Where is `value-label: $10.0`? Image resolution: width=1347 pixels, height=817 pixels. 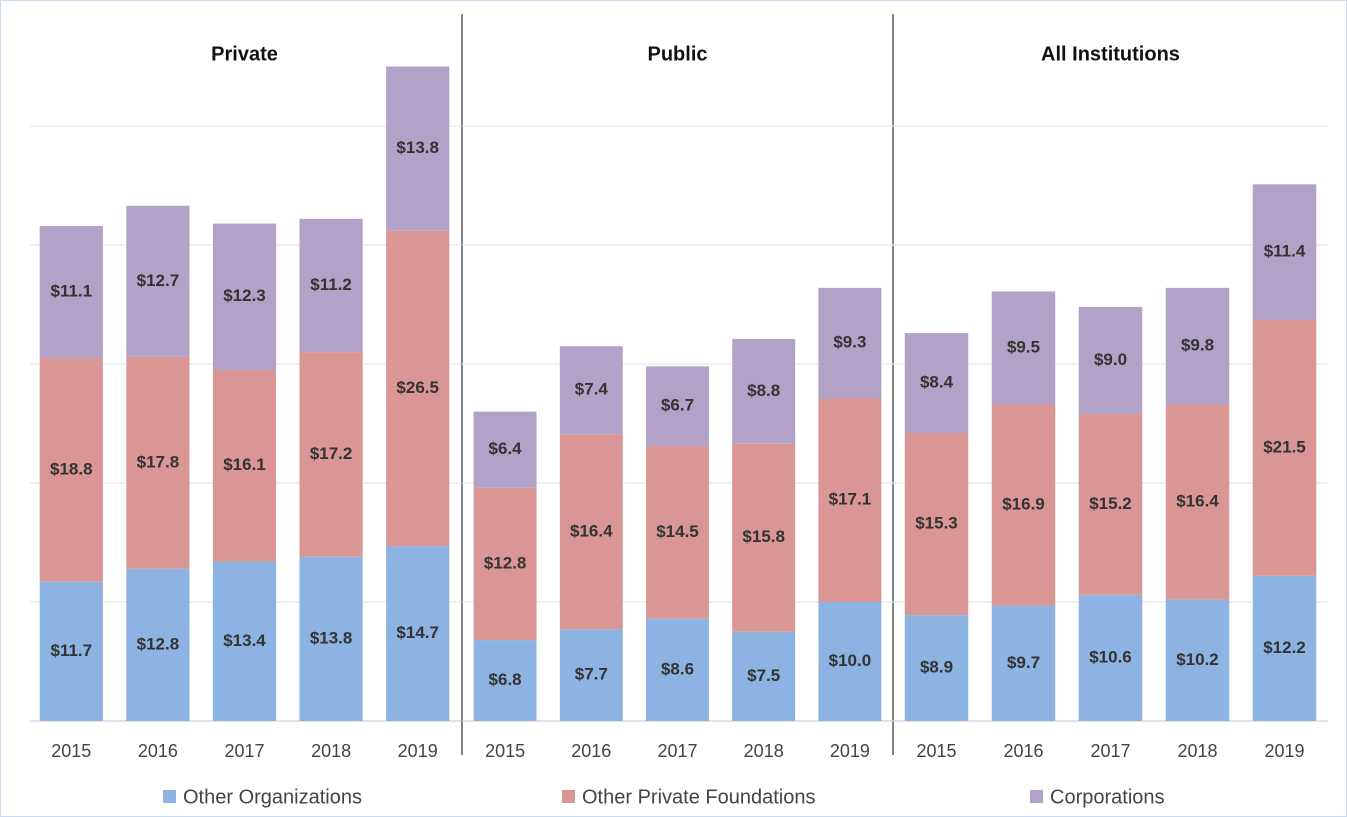
value-label: $10.0 is located at coordinates (850, 660).